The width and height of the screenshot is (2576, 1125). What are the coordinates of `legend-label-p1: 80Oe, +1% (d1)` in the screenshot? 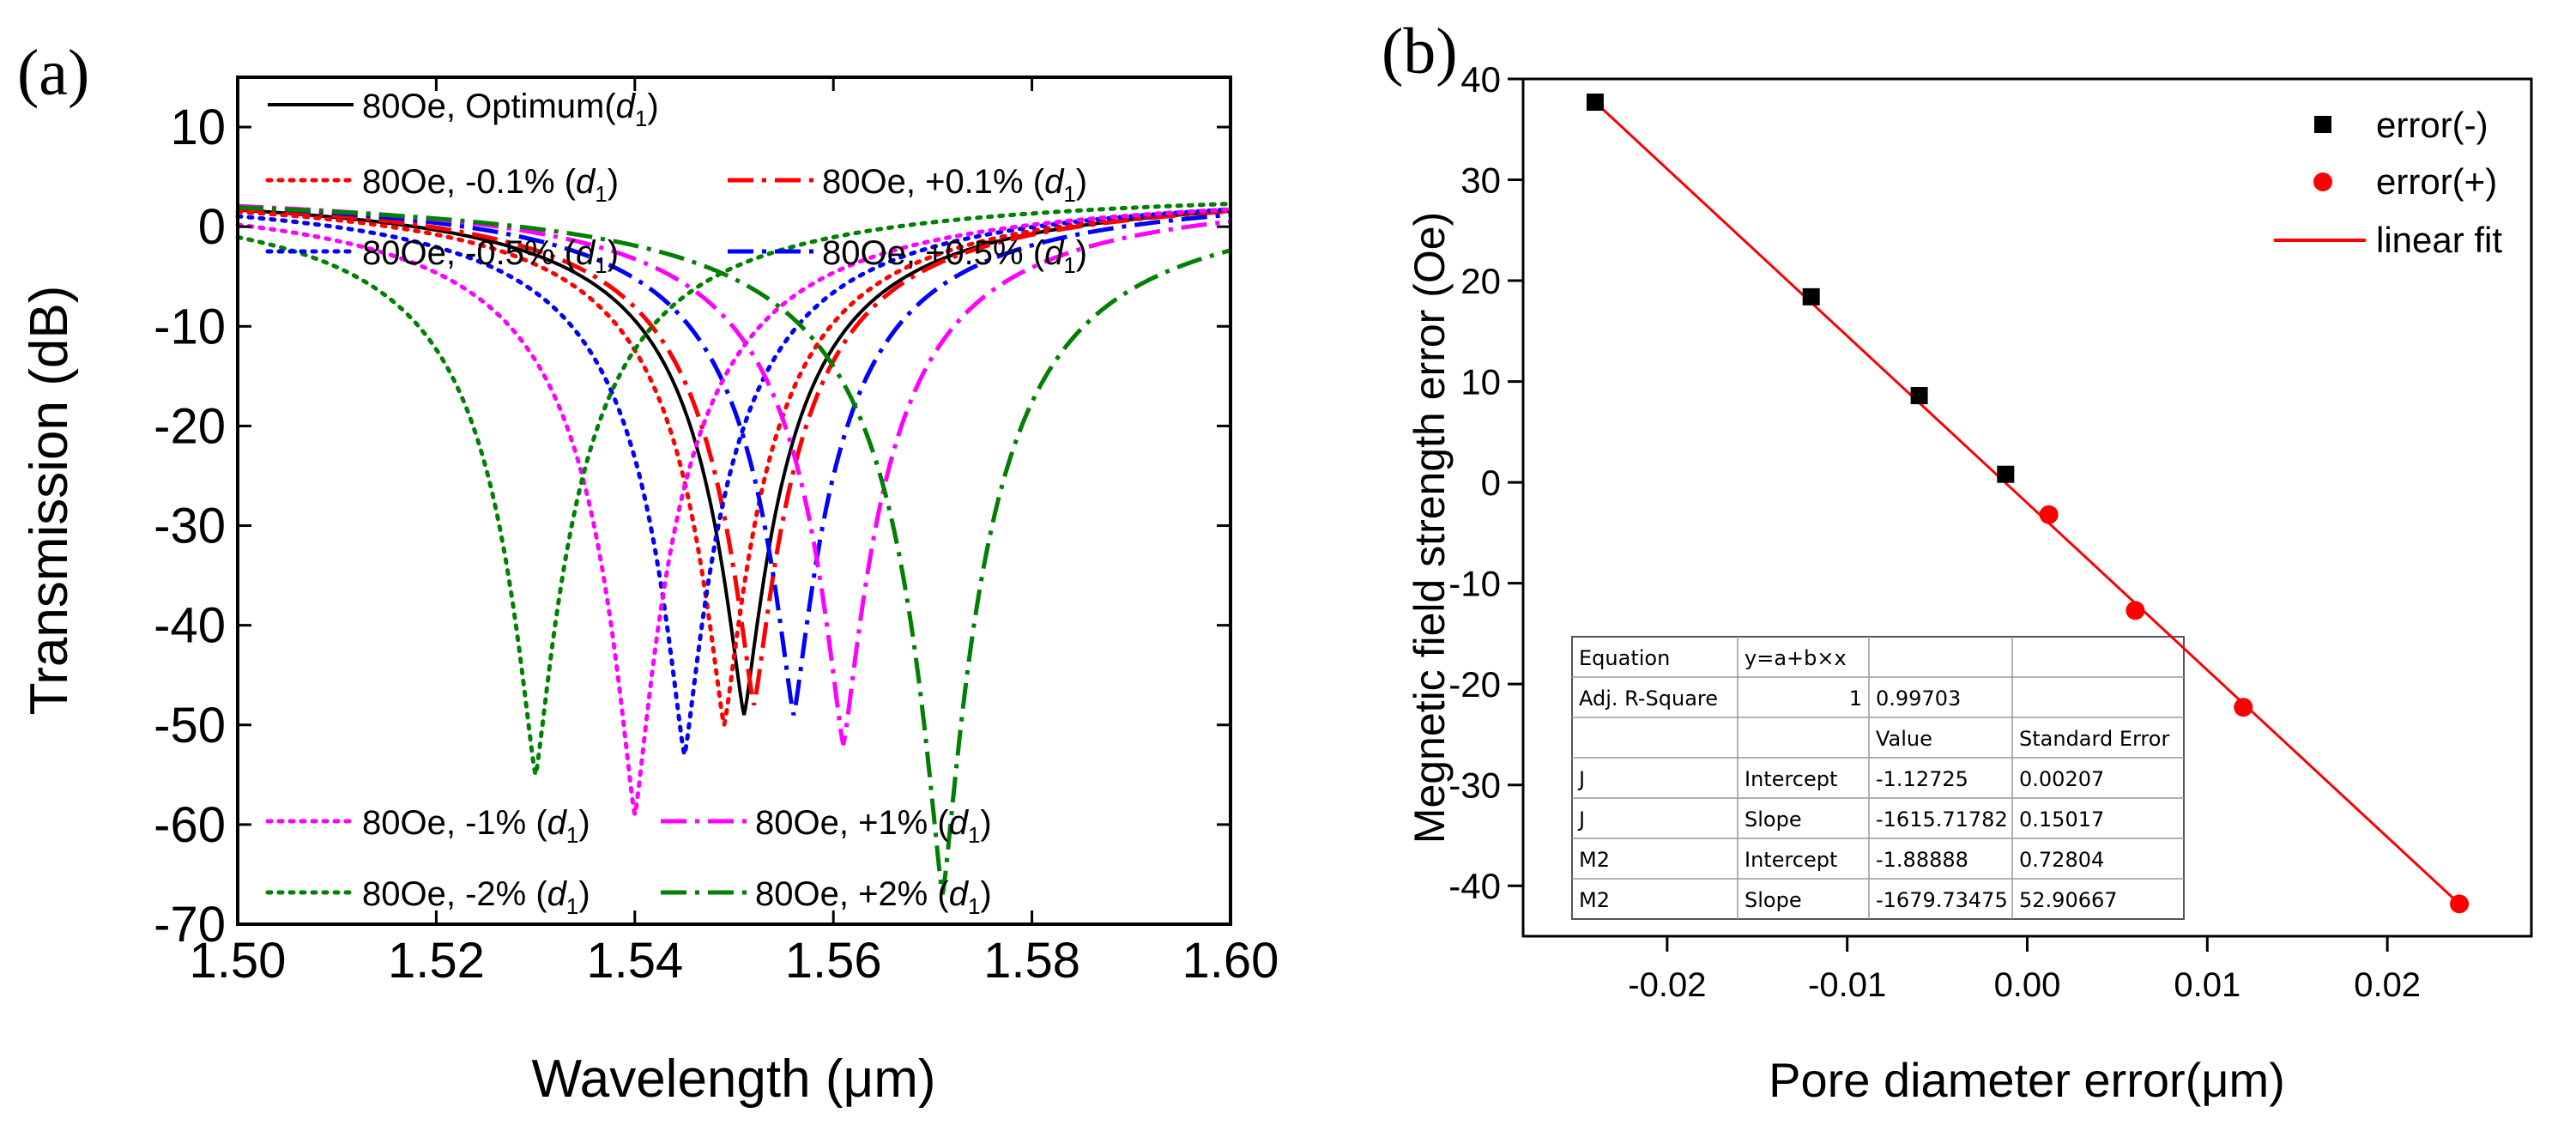 It's located at (873, 826).